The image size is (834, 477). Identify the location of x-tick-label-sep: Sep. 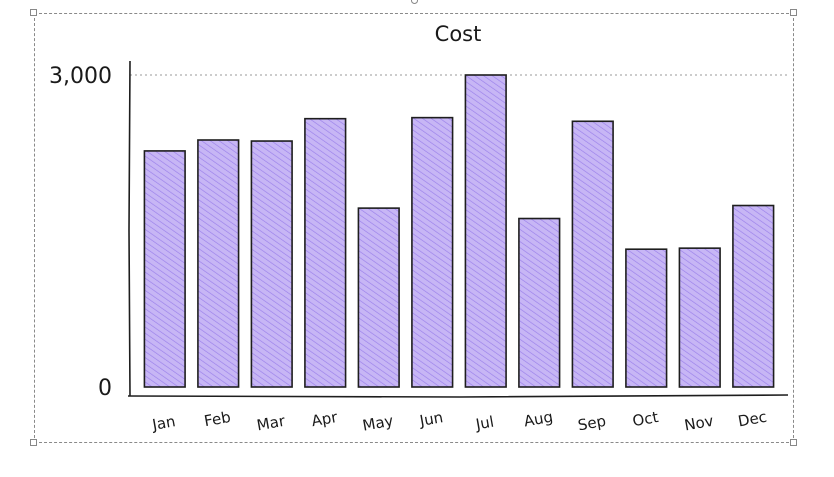
(591, 423).